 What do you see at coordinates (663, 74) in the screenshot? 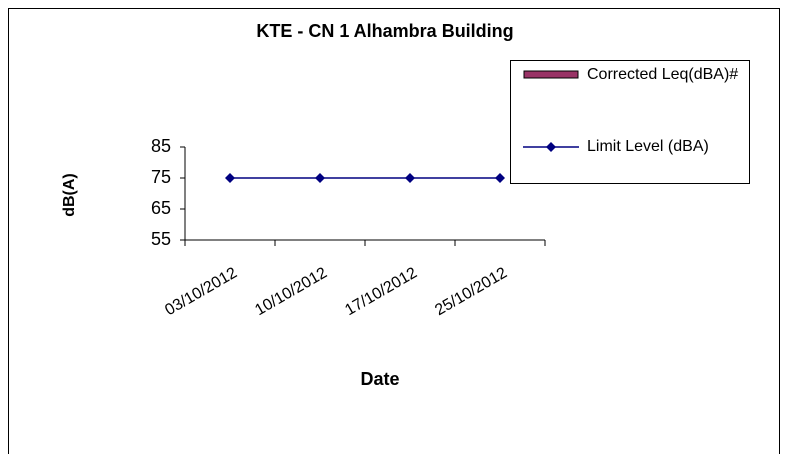
I see `legend-label: Corrected Leq(dBA)#` at bounding box center [663, 74].